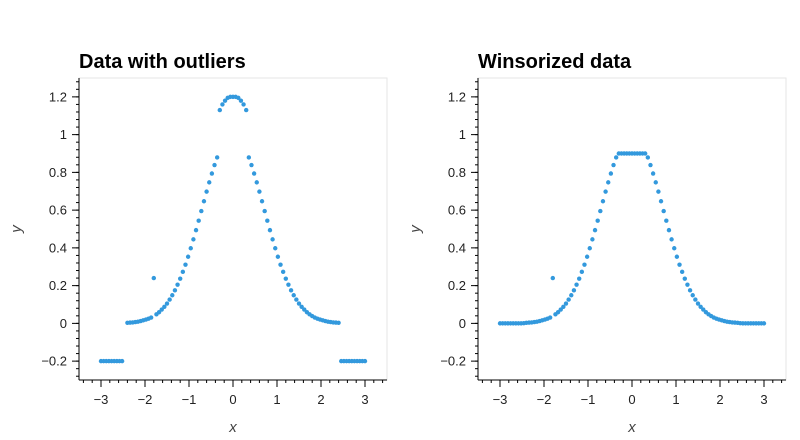 Image resolution: width=800 pixels, height=440 pixels. What do you see at coordinates (462, 134) in the screenshot?
I see `right-chart-y-tick-label: 1` at bounding box center [462, 134].